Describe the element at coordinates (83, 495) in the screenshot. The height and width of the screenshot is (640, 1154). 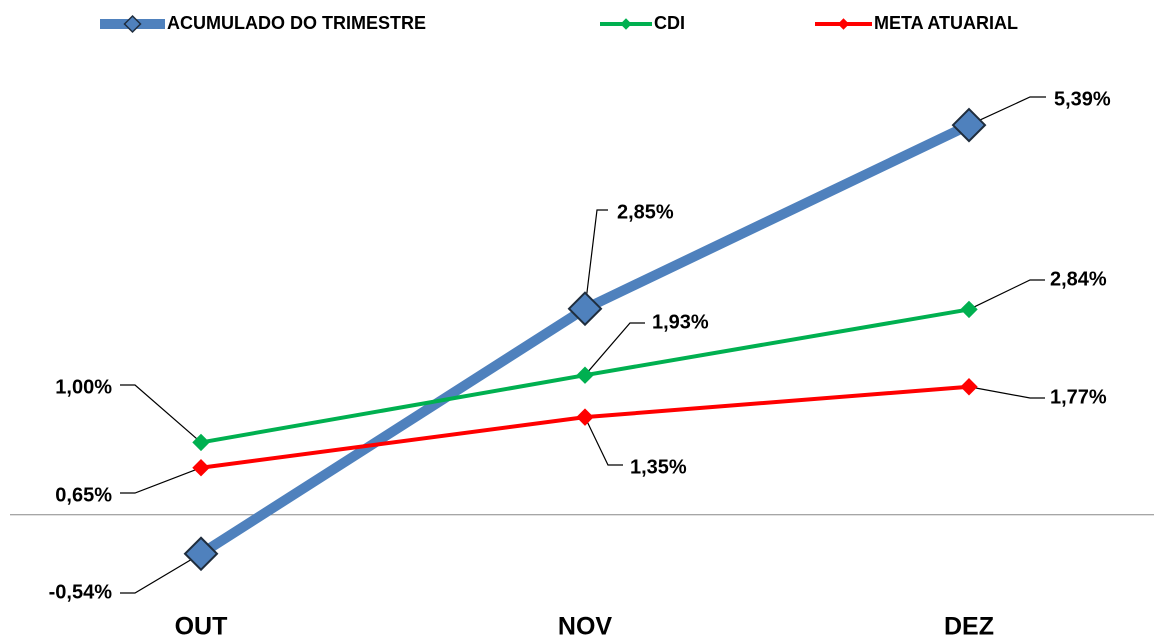
I see `data-label: 0,65%` at that location.